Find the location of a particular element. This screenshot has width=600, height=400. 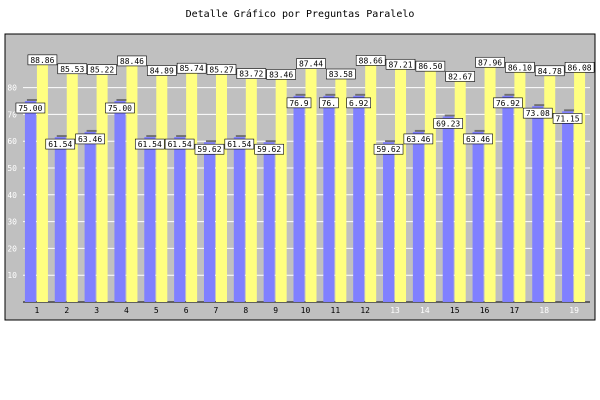

data-label: 88.66 is located at coordinates (371, 60).